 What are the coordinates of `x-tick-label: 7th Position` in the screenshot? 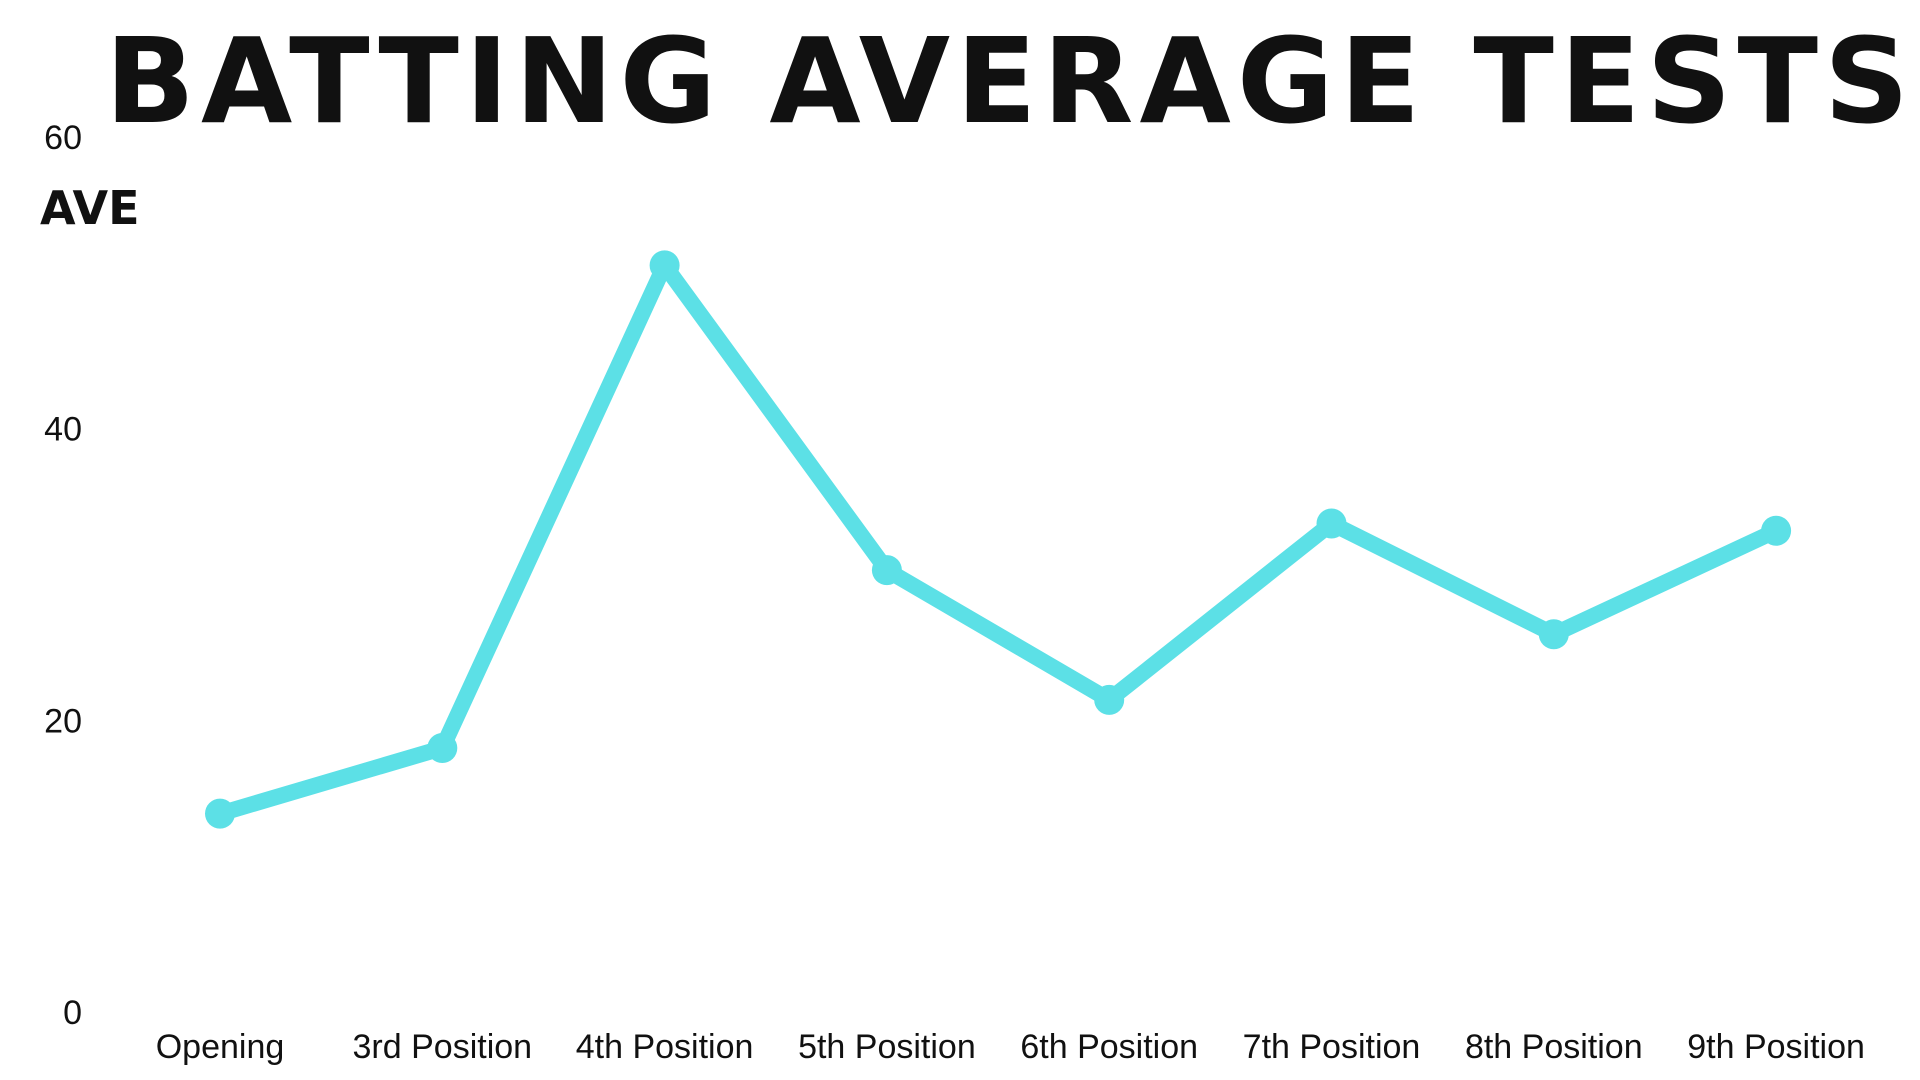 It's located at (1332, 1047).